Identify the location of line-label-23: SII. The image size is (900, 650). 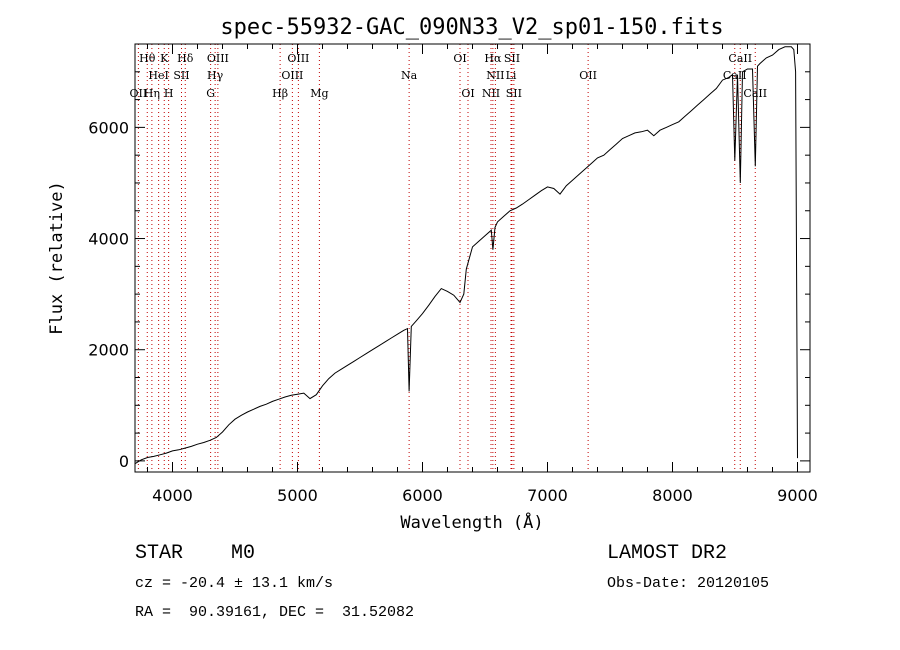
(514, 93).